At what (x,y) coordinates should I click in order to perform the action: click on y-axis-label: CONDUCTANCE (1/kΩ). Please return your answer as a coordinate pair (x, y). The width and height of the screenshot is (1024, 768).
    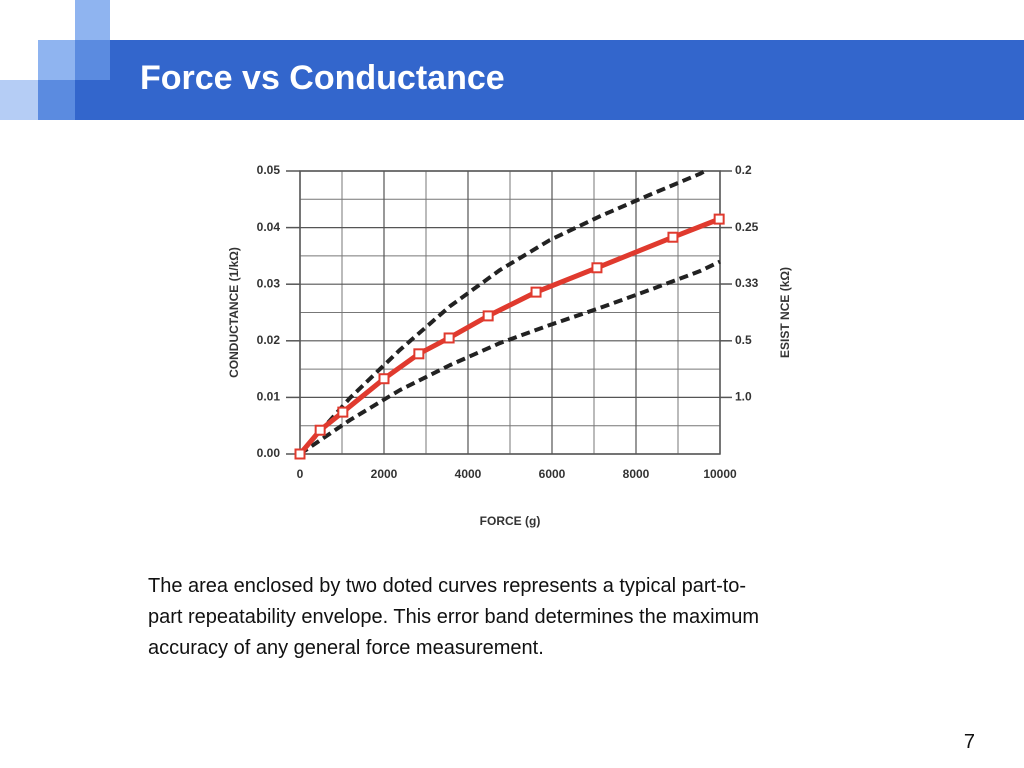
    Looking at the image, I should click on (234, 312).